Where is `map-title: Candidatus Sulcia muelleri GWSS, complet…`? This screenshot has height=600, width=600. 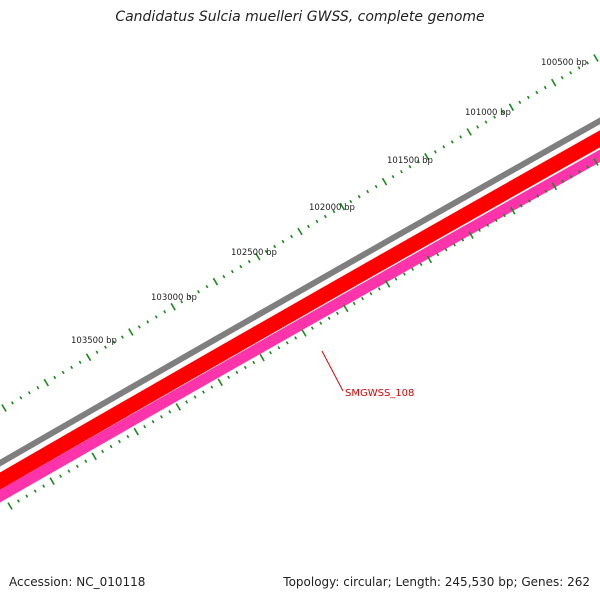 map-title: Candidatus Sulcia muelleri GWSS, complet… is located at coordinates (300, 17).